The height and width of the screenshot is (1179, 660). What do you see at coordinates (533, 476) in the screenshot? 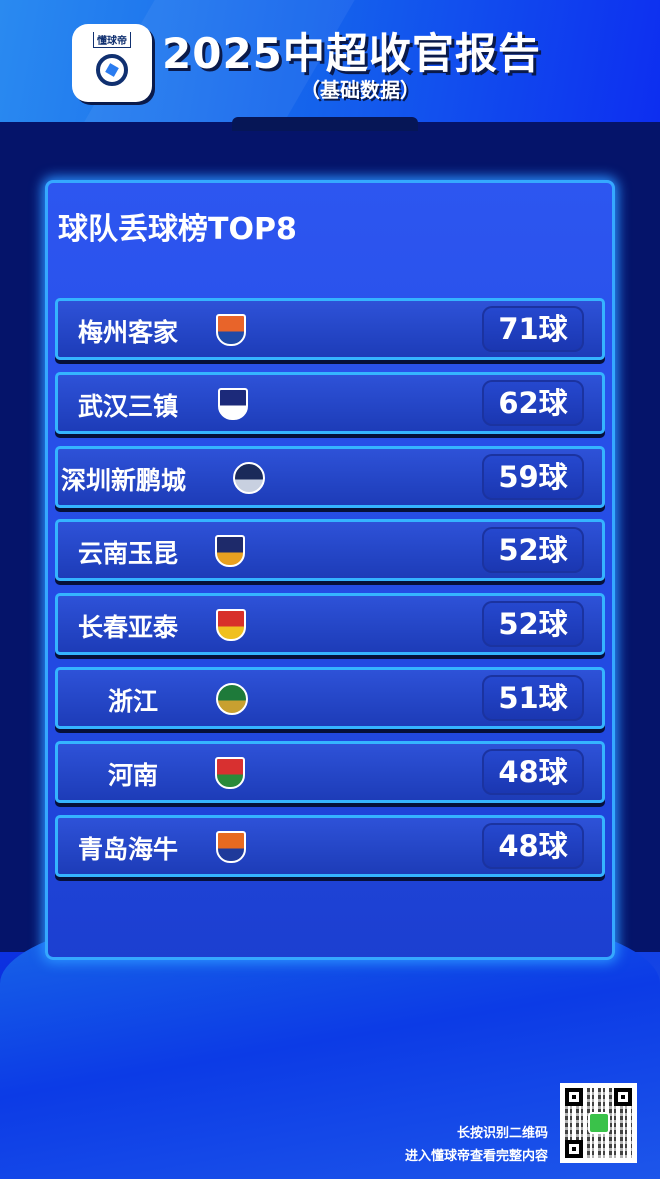
I see `goals-conceded: 59球` at bounding box center [533, 476].